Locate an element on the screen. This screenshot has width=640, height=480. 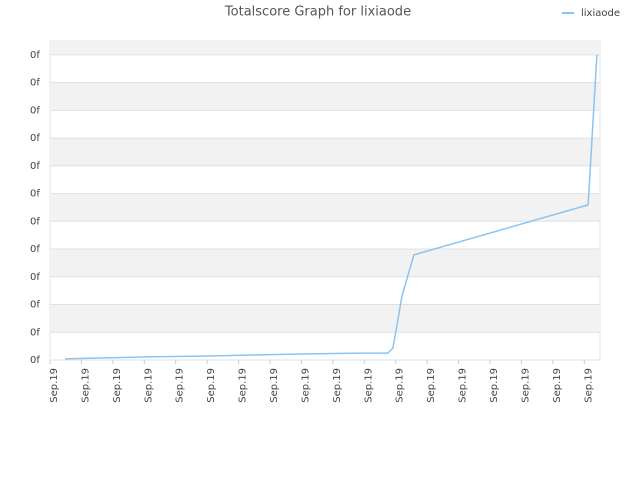
chart-title: Totalscore Graph for lixiaode is located at coordinates (317, 12).